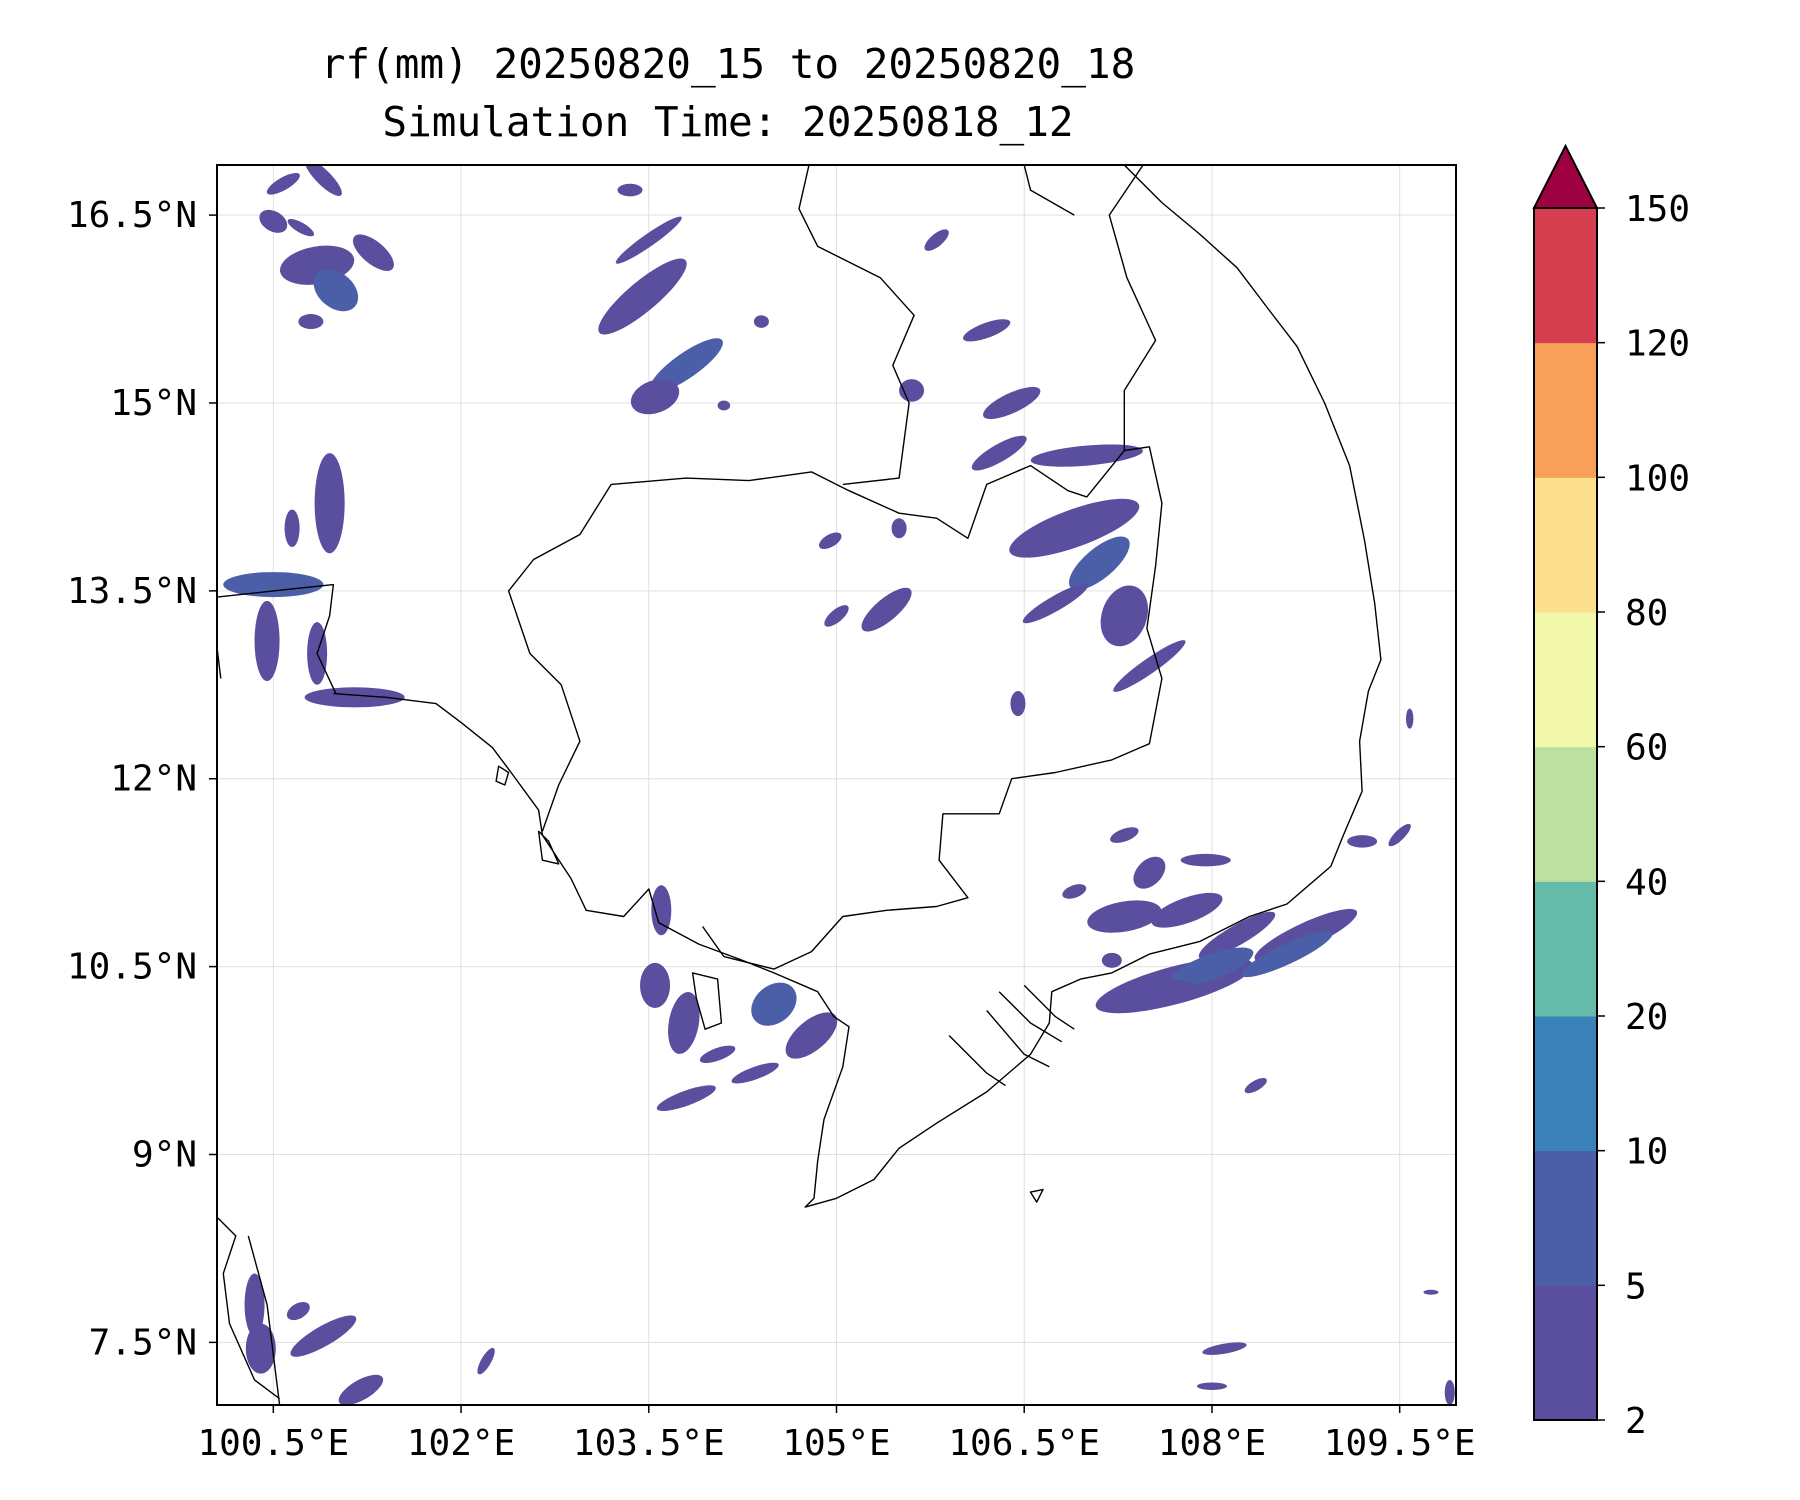 The image size is (1800, 1500). Describe the element at coordinates (1646, 1152) in the screenshot. I see `colorbar-tick-label: 10` at that location.